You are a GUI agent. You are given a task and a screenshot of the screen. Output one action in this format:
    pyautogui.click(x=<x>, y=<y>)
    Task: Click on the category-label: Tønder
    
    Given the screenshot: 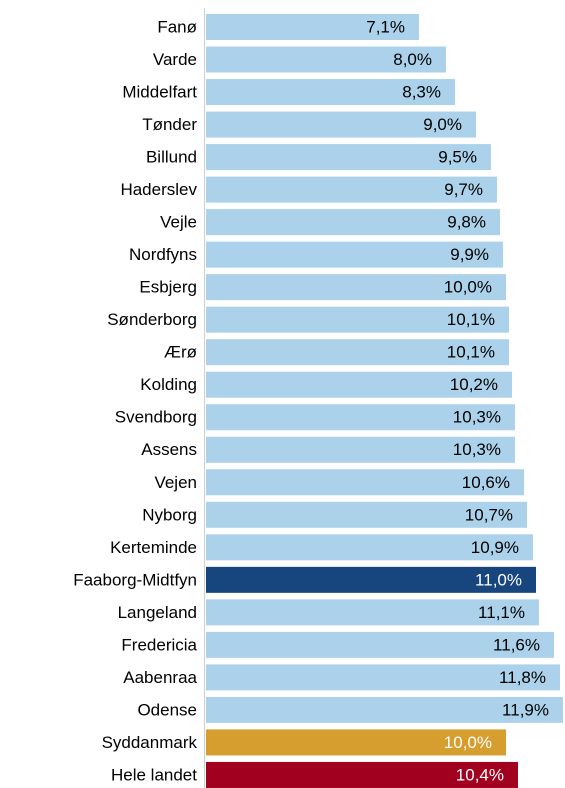 What is the action you would take?
    pyautogui.click(x=169, y=124)
    